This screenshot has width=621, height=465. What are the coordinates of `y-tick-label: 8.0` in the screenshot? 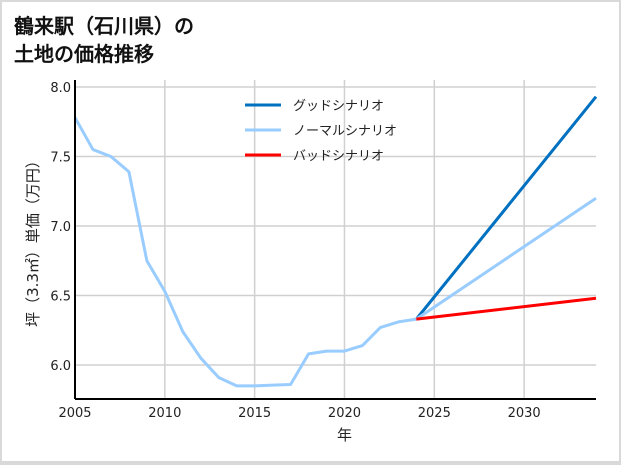 It's located at (60, 88).